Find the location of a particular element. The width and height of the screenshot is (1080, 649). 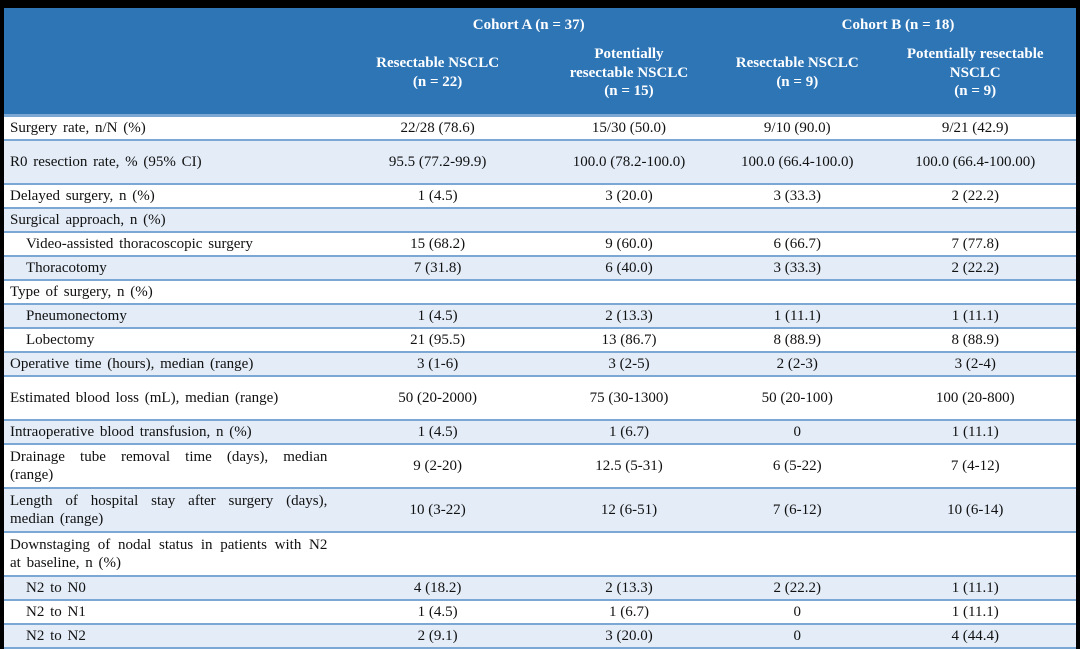

row-label: Thoracotomy is located at coordinates (171, 268).